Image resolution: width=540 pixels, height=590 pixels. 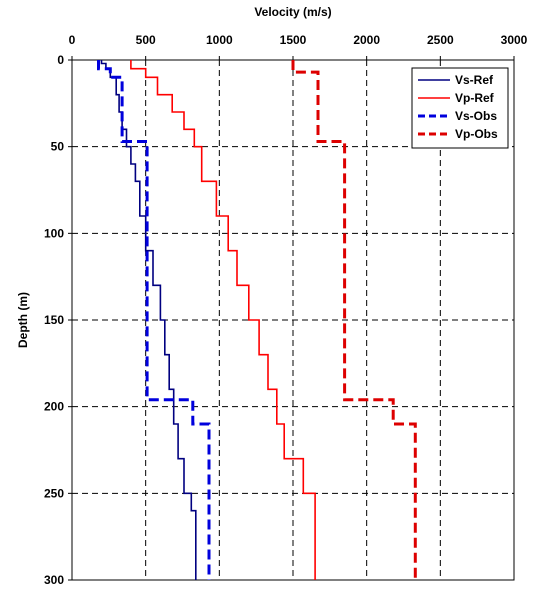 What do you see at coordinates (54, 233) in the screenshot?
I see `y-tick-label: 100` at bounding box center [54, 233].